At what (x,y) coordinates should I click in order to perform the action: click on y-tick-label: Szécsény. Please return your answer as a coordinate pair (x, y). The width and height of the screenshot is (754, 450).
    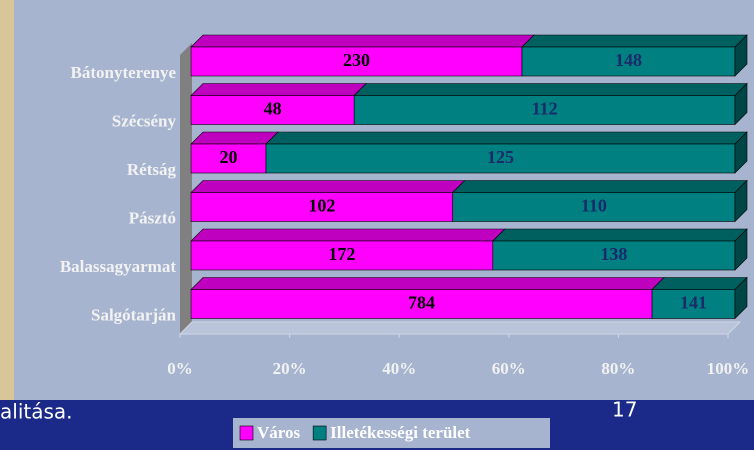
    Looking at the image, I should click on (144, 120).